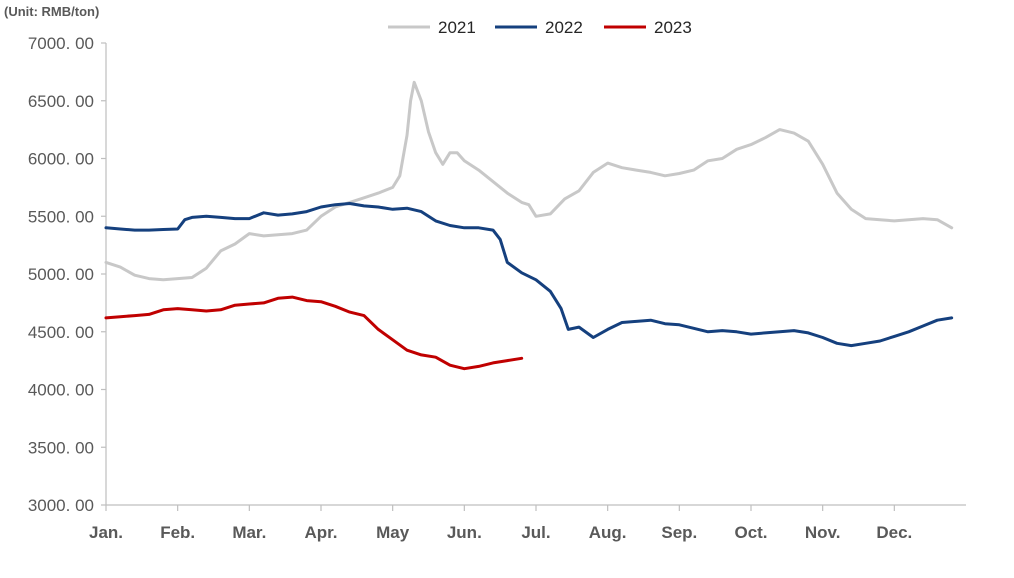 Image resolution: width=1014 pixels, height=578 pixels. What do you see at coordinates (61, 274) in the screenshot?
I see `y-tick-label: 5000. 00` at bounding box center [61, 274].